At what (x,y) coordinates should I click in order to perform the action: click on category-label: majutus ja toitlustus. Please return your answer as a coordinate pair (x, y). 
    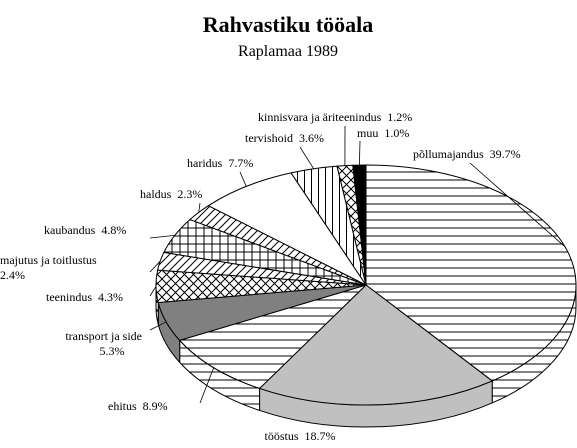
    Looking at the image, I should click on (48, 260).